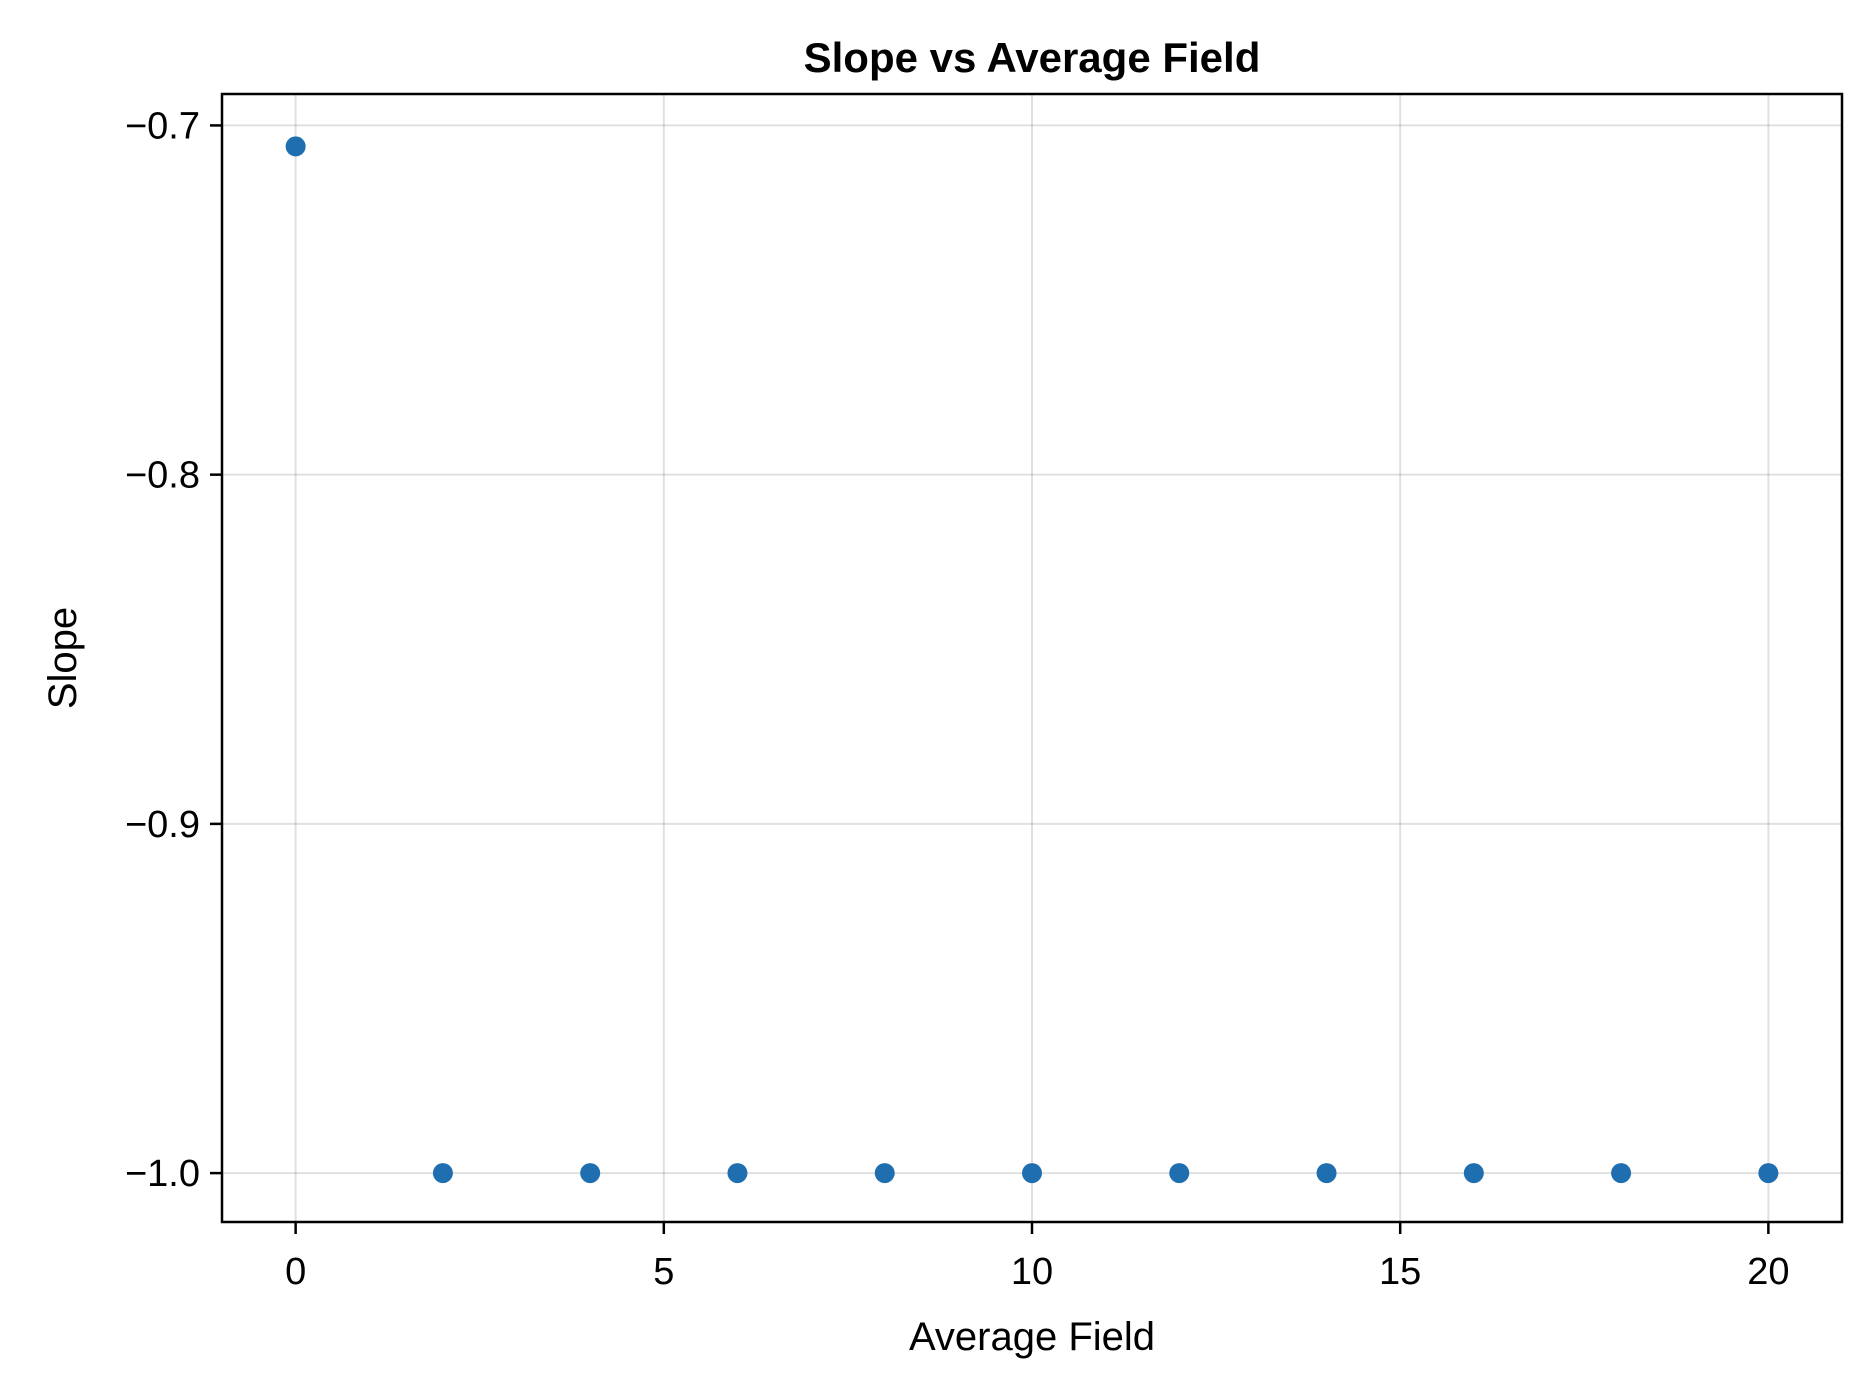  Describe the element at coordinates (162, 126) in the screenshot. I see `y-tick-label: −0.7` at that location.